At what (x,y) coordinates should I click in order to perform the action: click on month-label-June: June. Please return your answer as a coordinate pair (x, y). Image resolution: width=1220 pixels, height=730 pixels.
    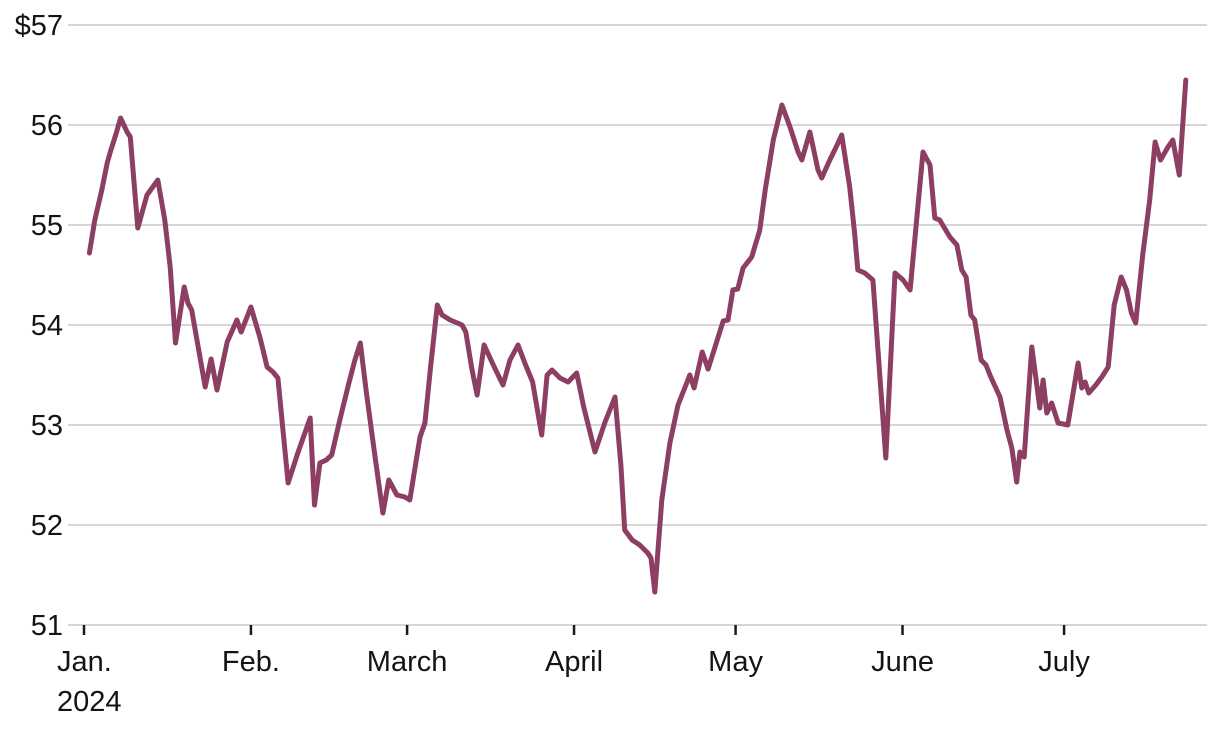
    Looking at the image, I should click on (902, 662).